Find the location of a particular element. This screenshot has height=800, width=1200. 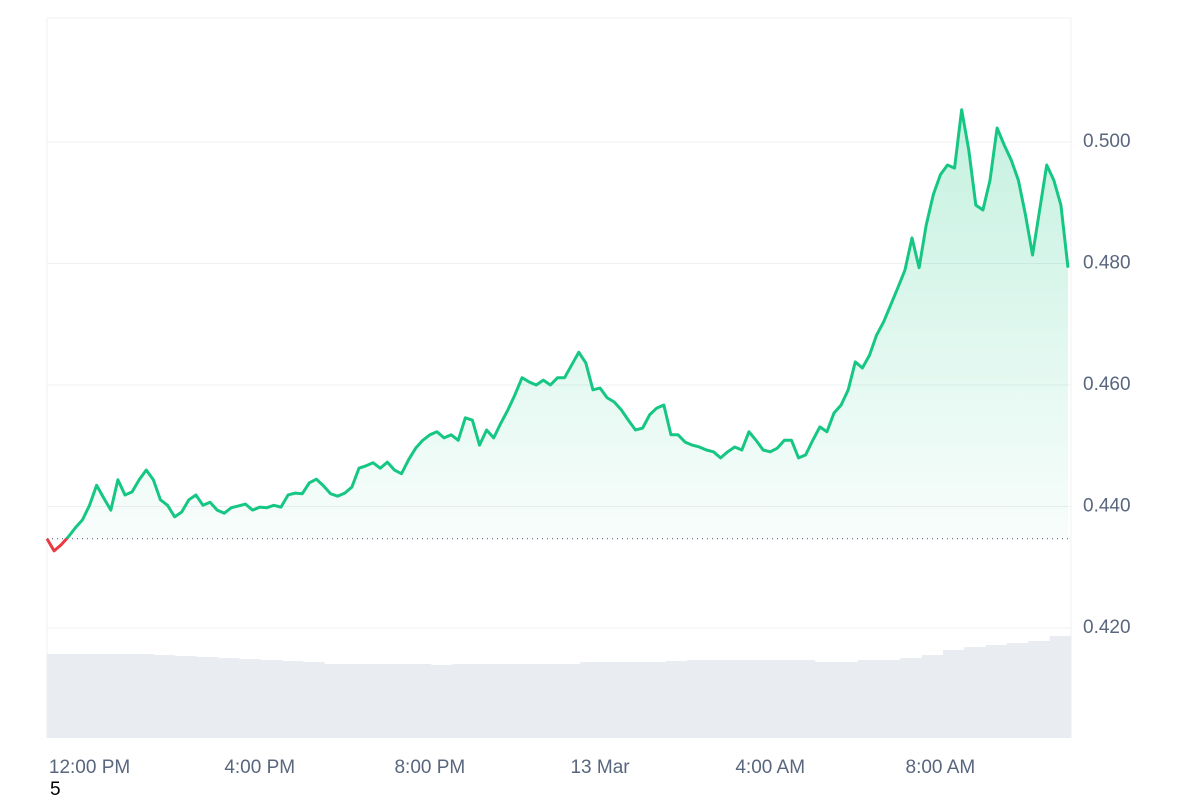

x-tick-label: 4:00 AM is located at coordinates (770, 767).